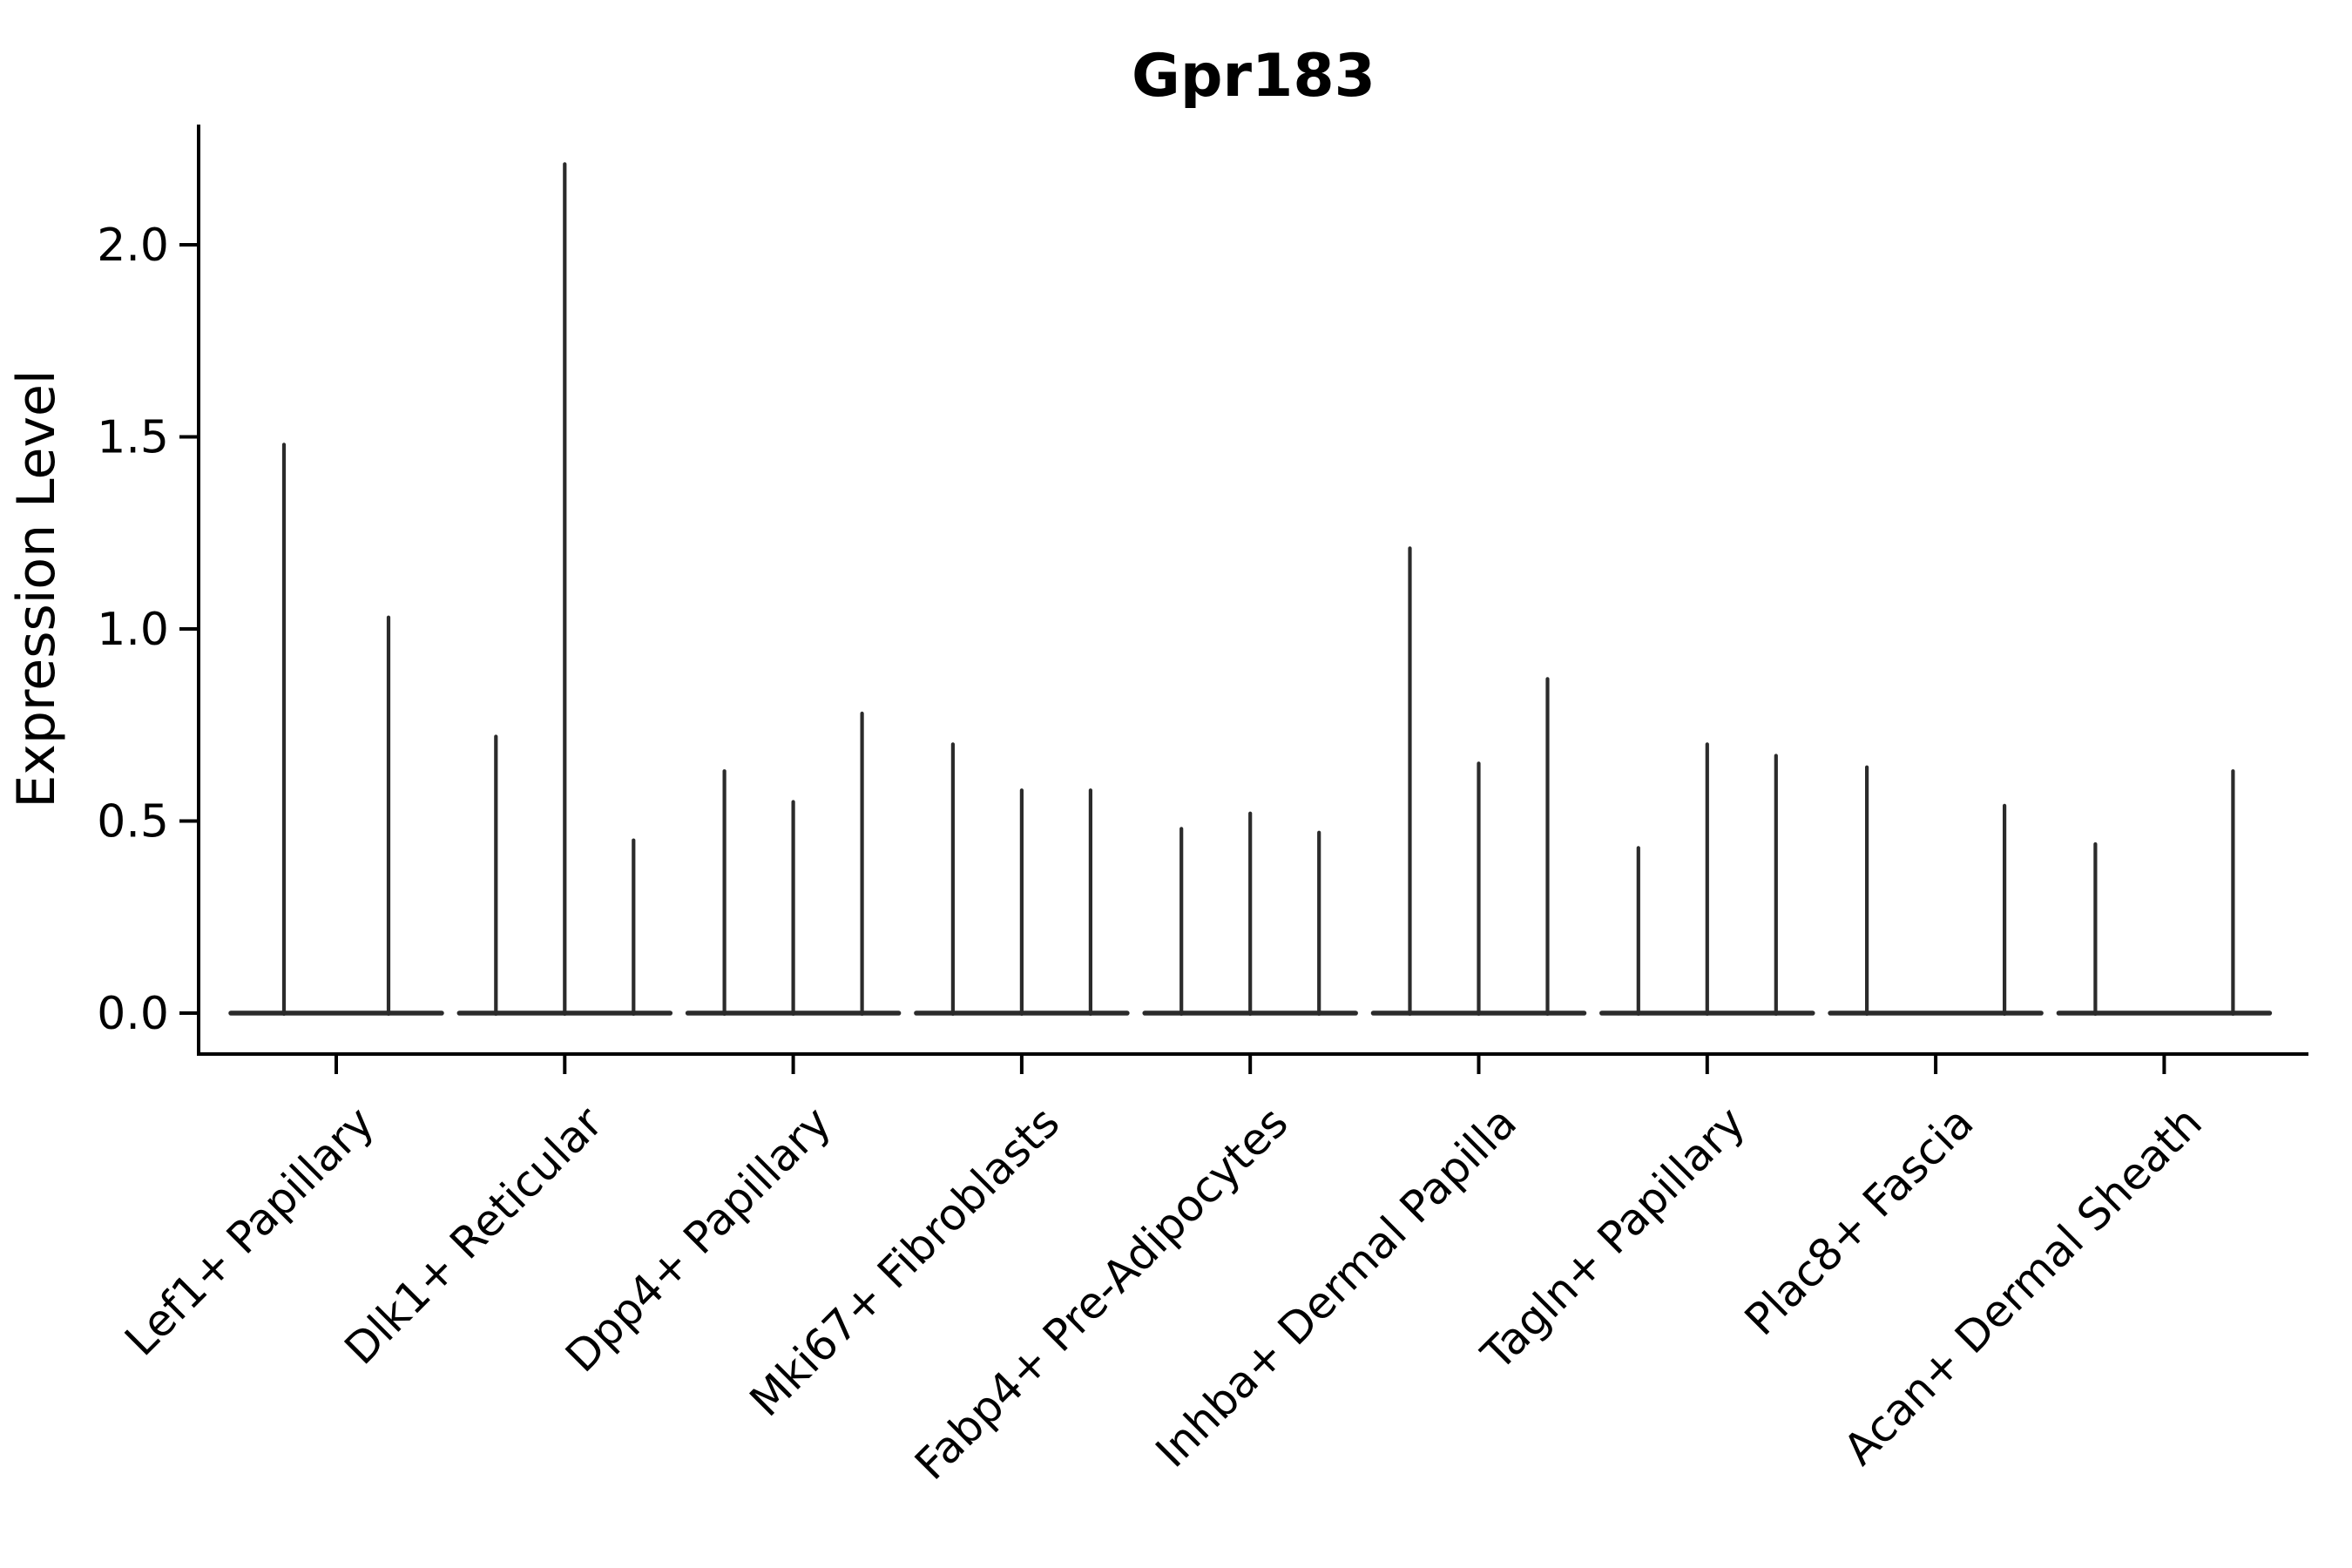 This screenshot has width=2352, height=1568. What do you see at coordinates (133, 822) in the screenshot?
I see `y-tick-label: 0.5` at bounding box center [133, 822].